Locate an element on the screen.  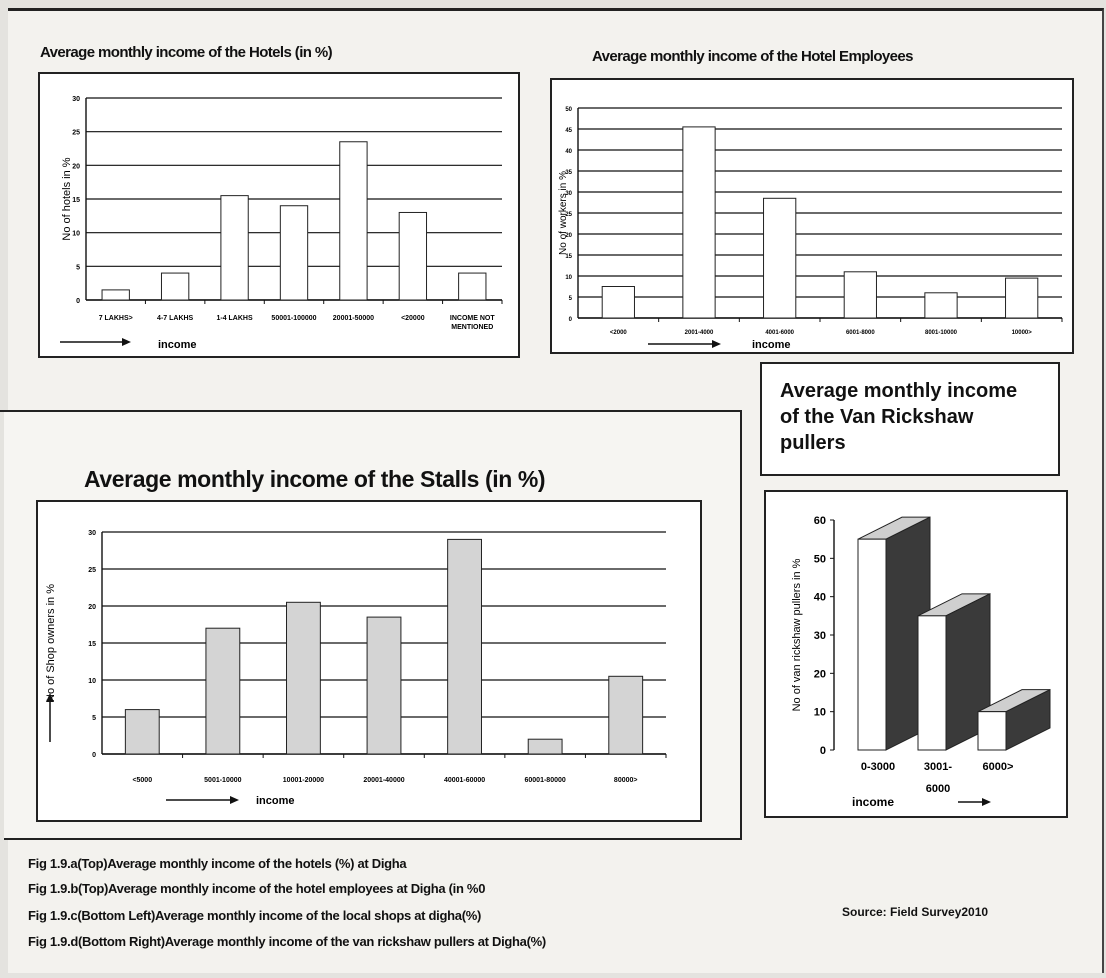
y-axis-label: No of hotels in % is located at coordinates (67, 198).